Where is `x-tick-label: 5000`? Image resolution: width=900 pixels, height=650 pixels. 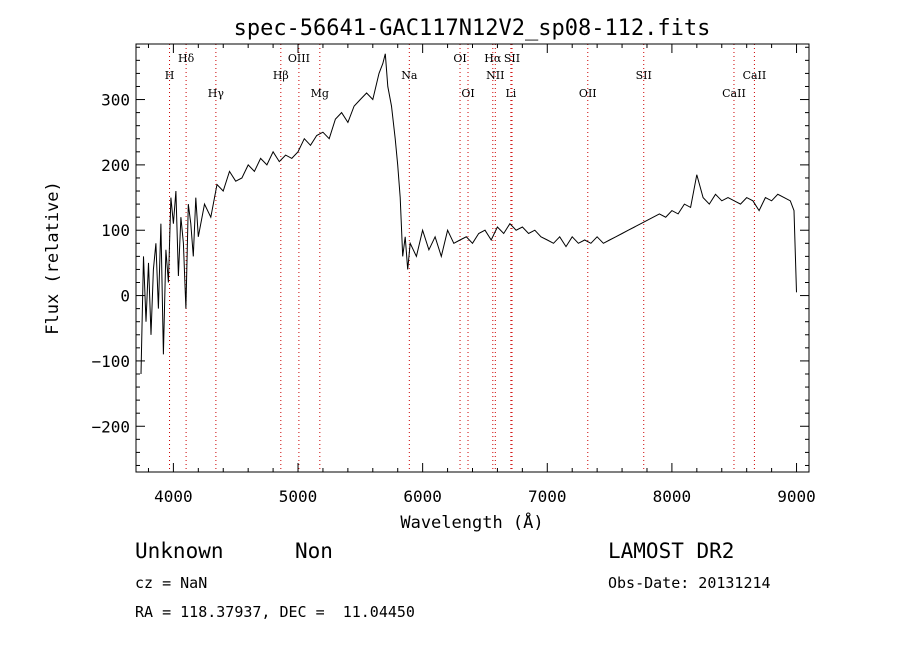
x-tick-label: 5000 is located at coordinates (298, 496).